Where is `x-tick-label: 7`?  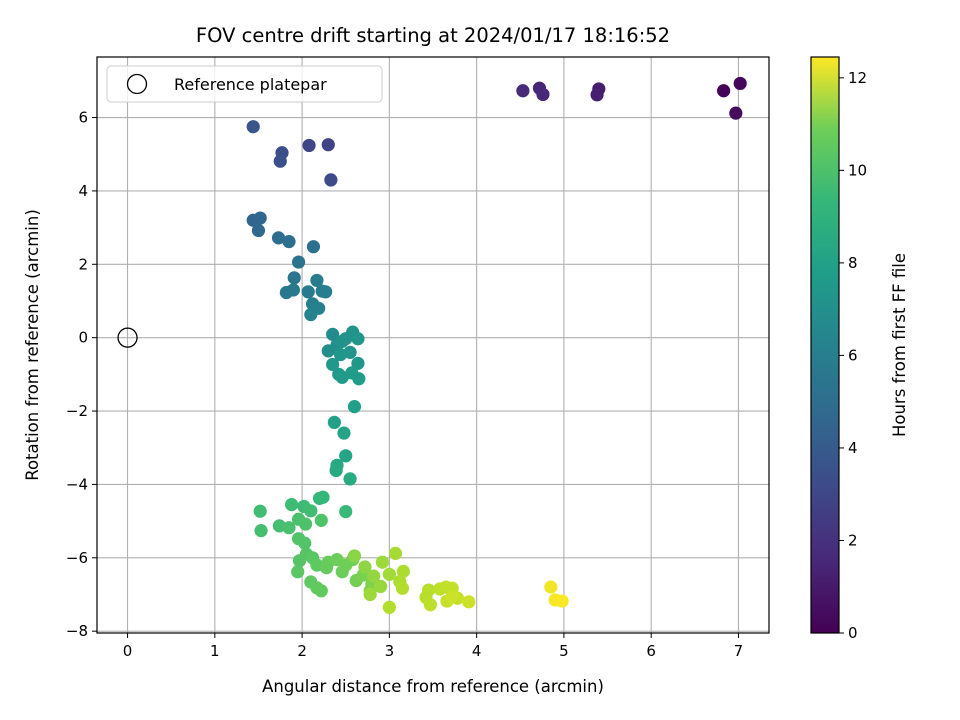 x-tick-label: 7 is located at coordinates (739, 651).